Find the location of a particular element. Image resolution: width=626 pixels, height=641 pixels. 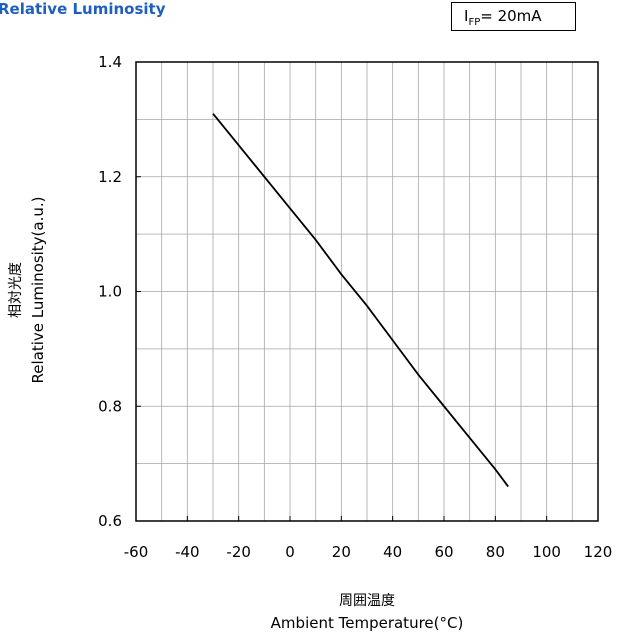

x-tick-label: 100 is located at coordinates (546, 552).